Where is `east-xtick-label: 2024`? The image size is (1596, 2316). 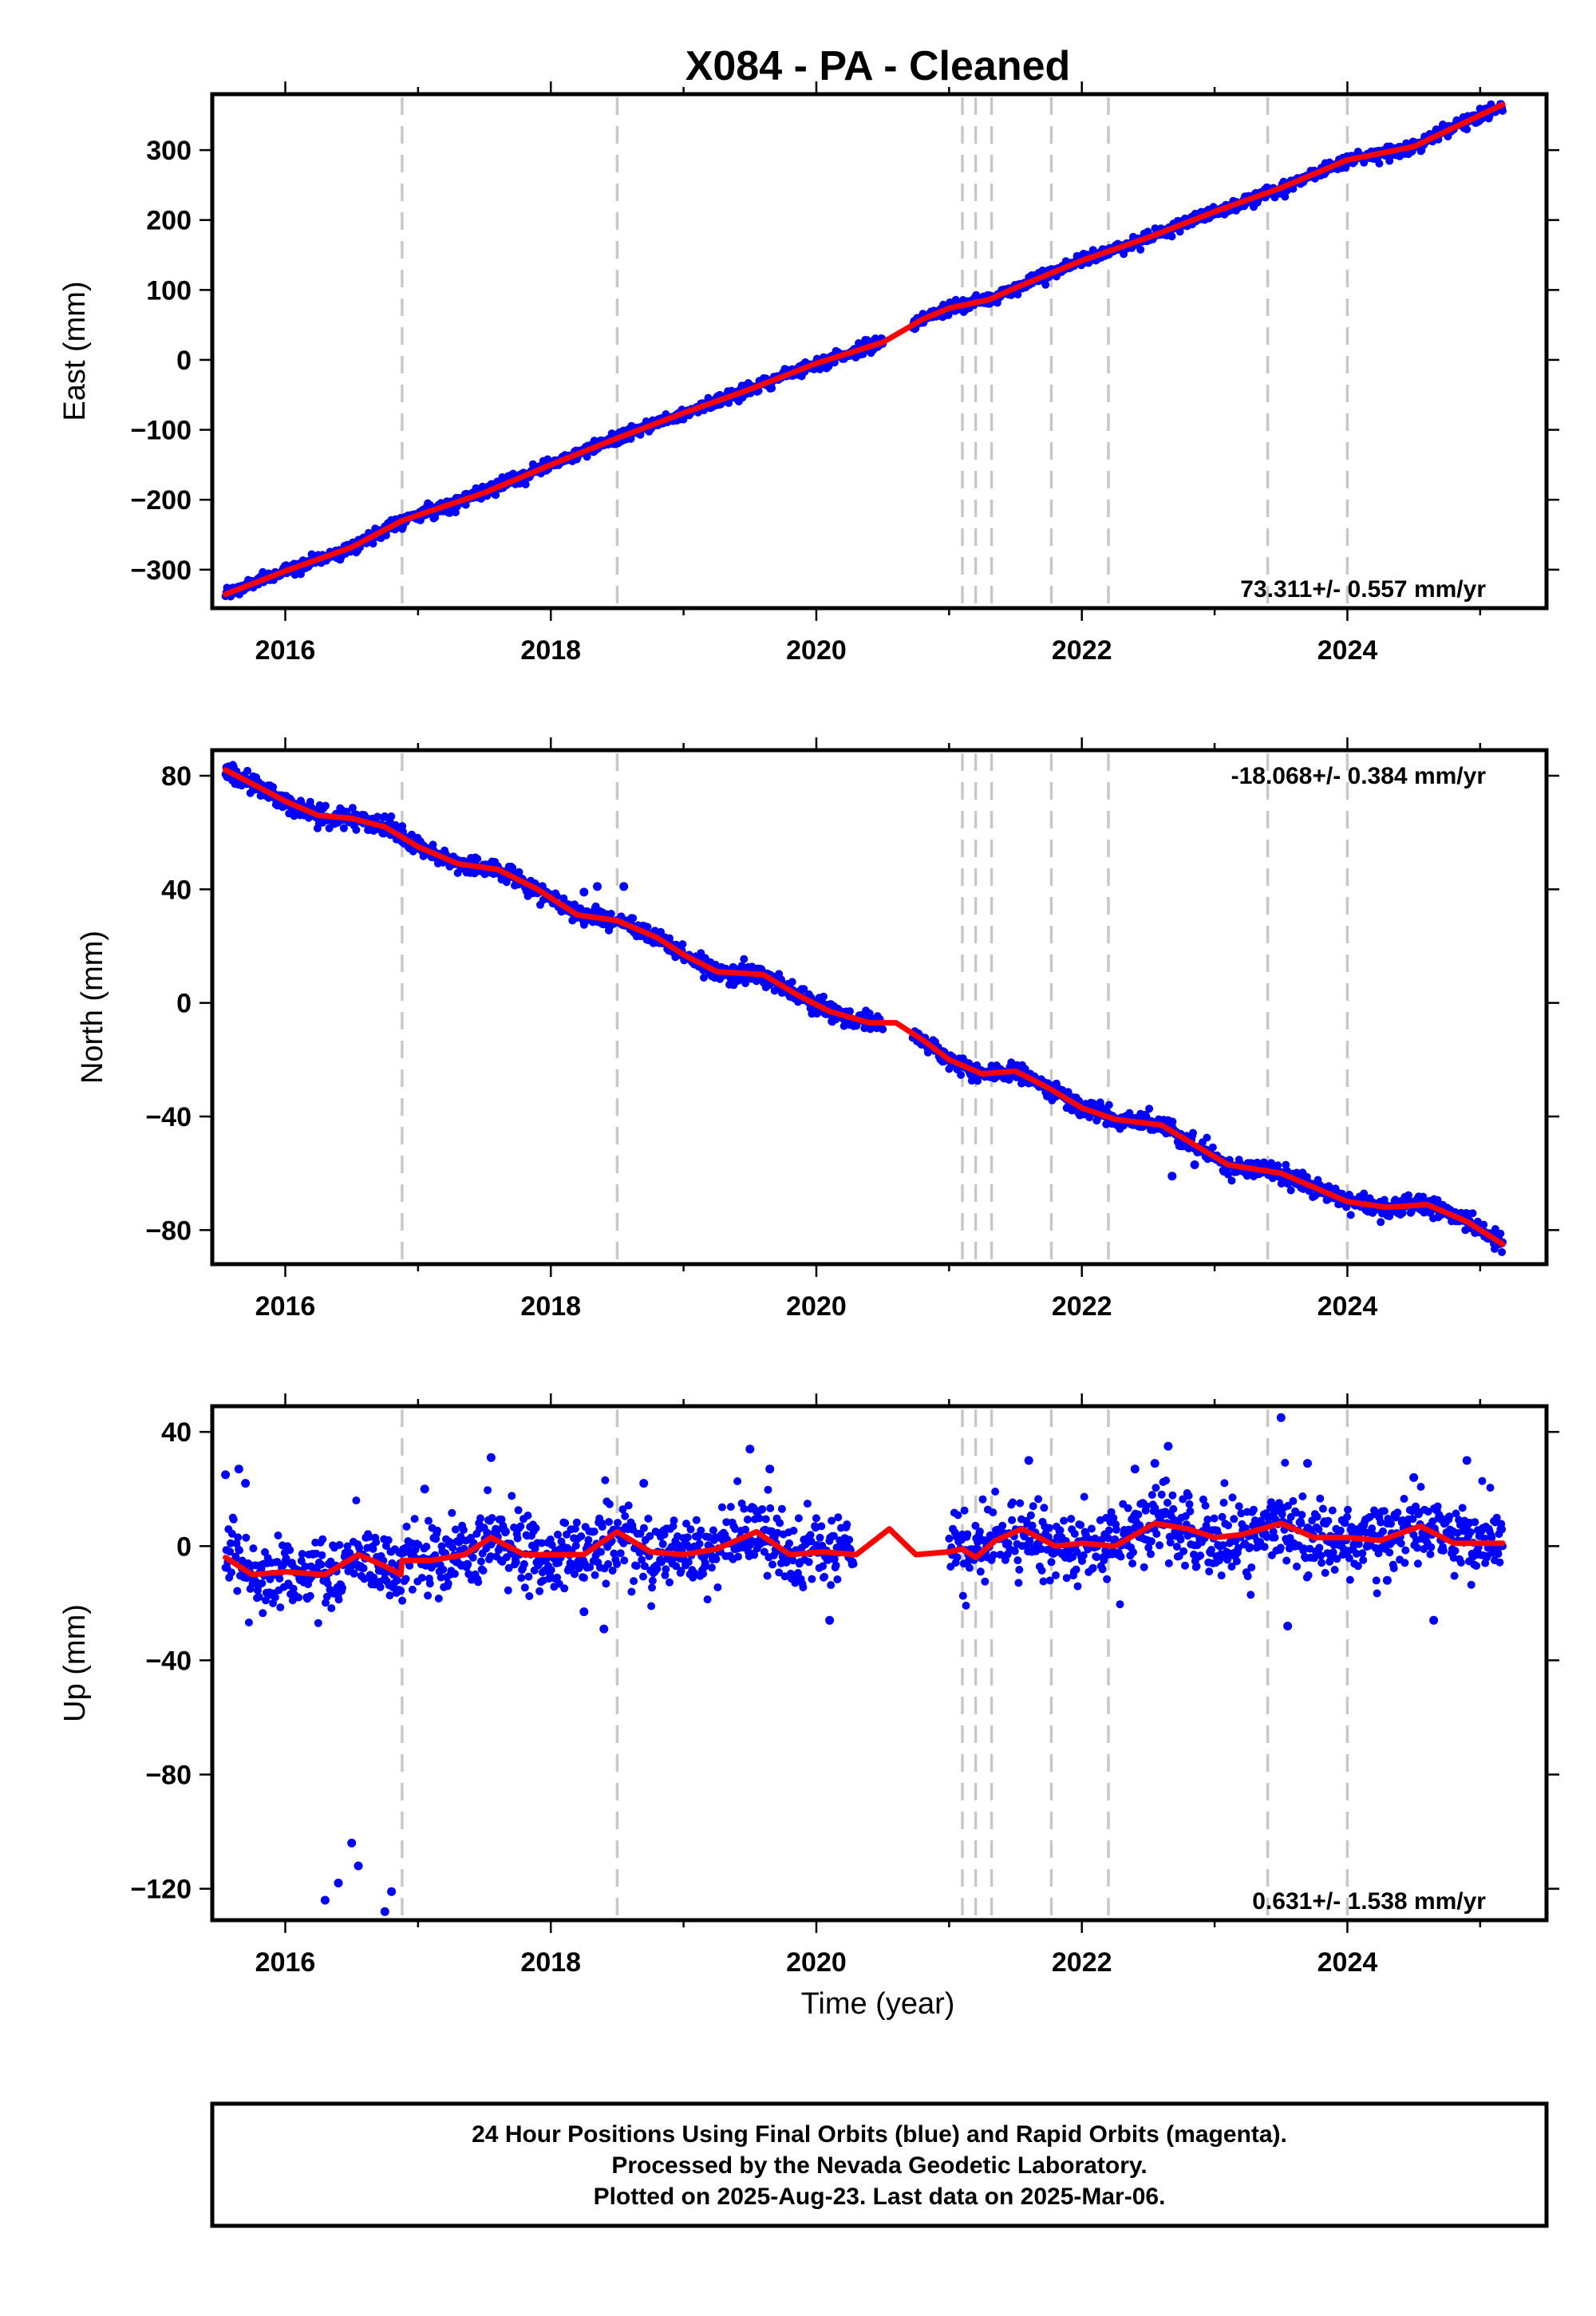 east-xtick-label: 2024 is located at coordinates (1347, 650).